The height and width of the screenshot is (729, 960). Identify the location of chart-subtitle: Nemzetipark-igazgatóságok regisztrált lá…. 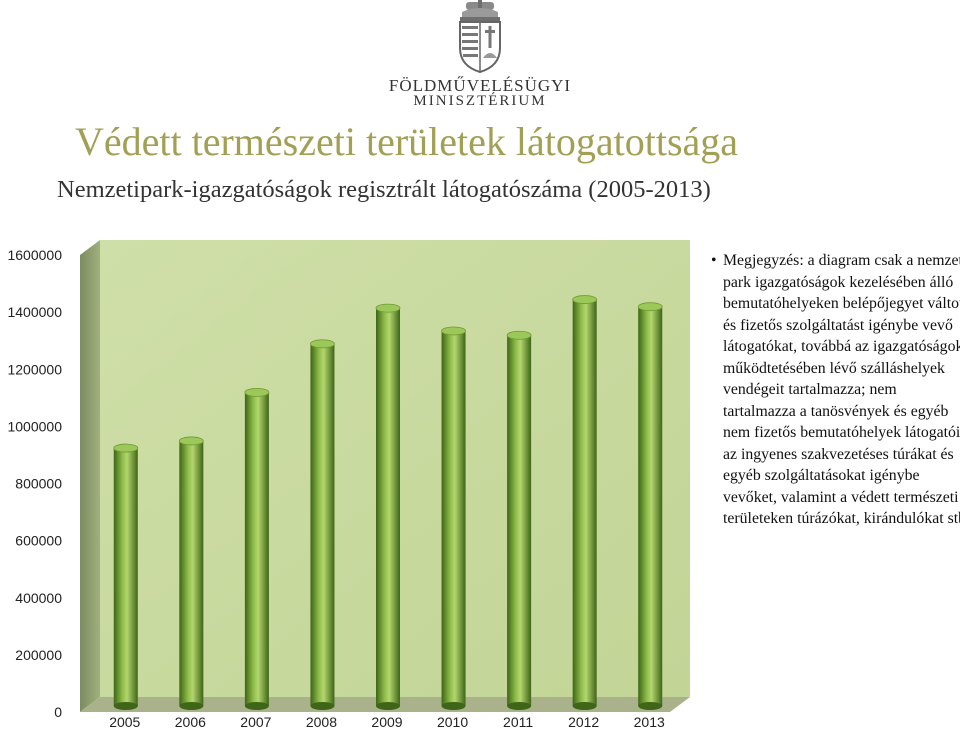
(384, 189).